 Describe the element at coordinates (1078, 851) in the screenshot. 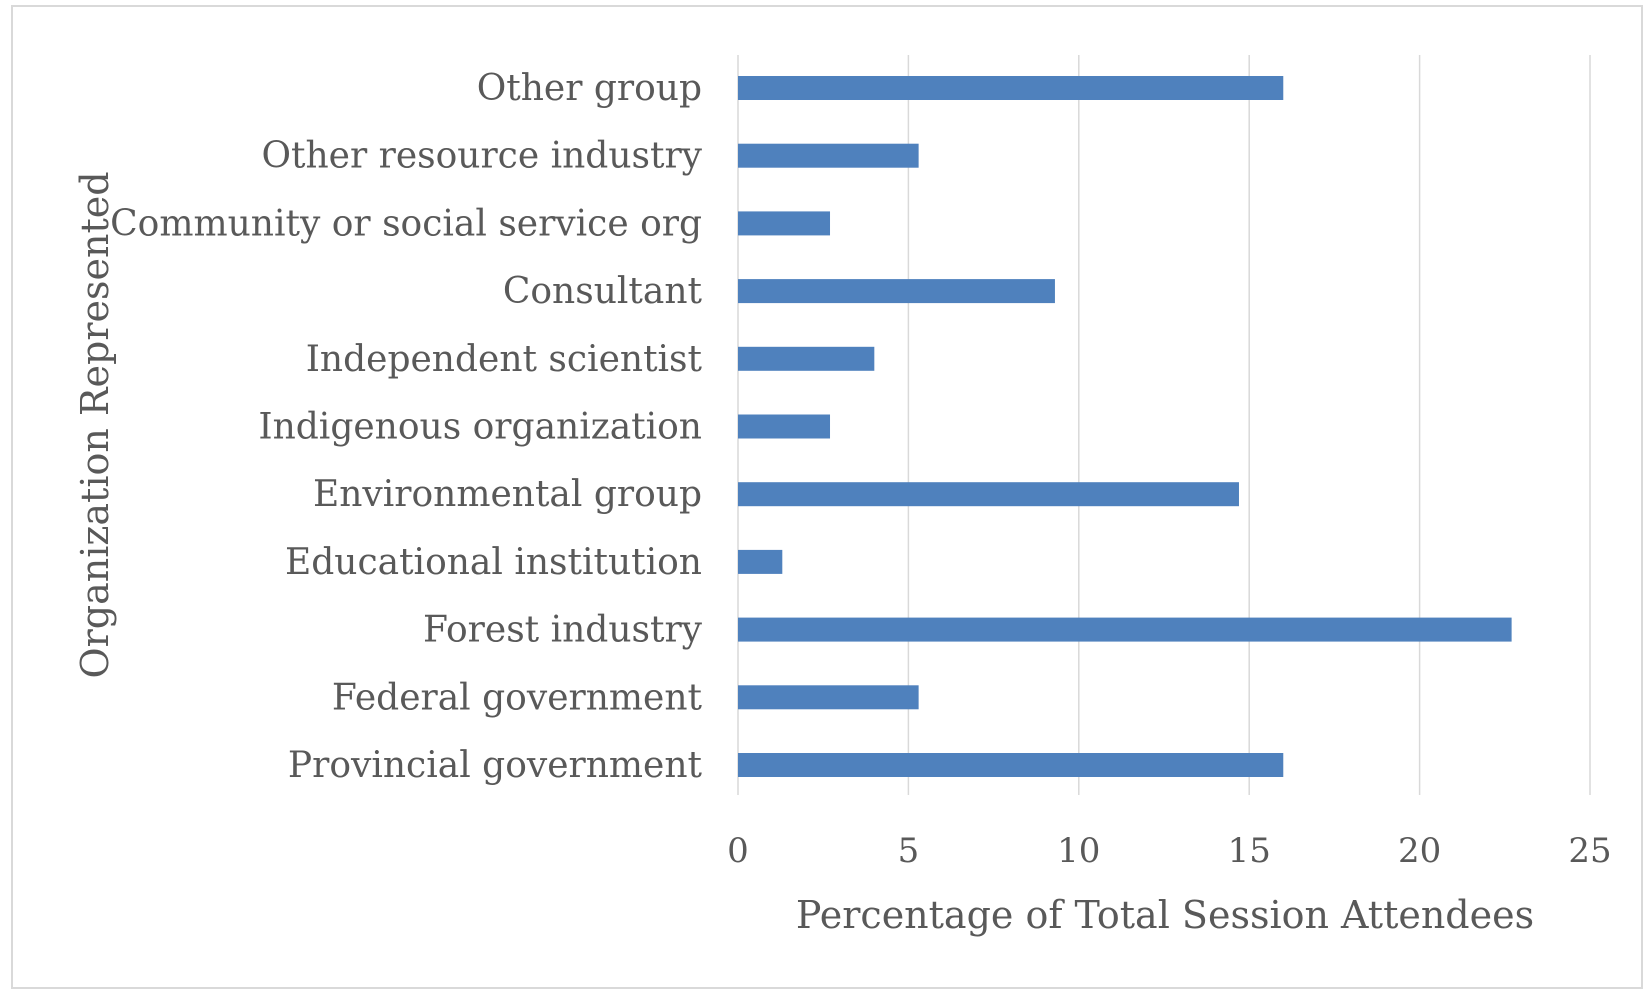

I see `x-tick-label: 10` at that location.